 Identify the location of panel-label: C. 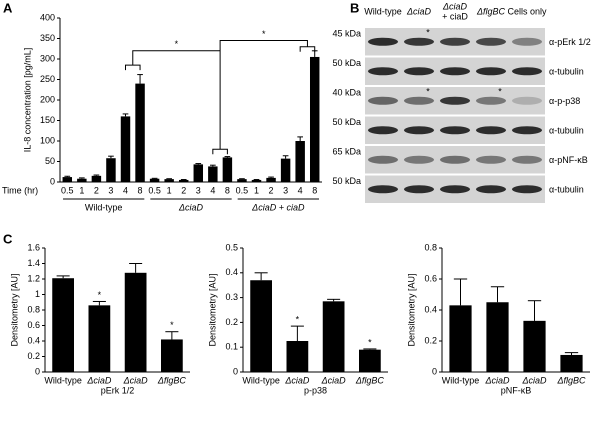
(8, 238).